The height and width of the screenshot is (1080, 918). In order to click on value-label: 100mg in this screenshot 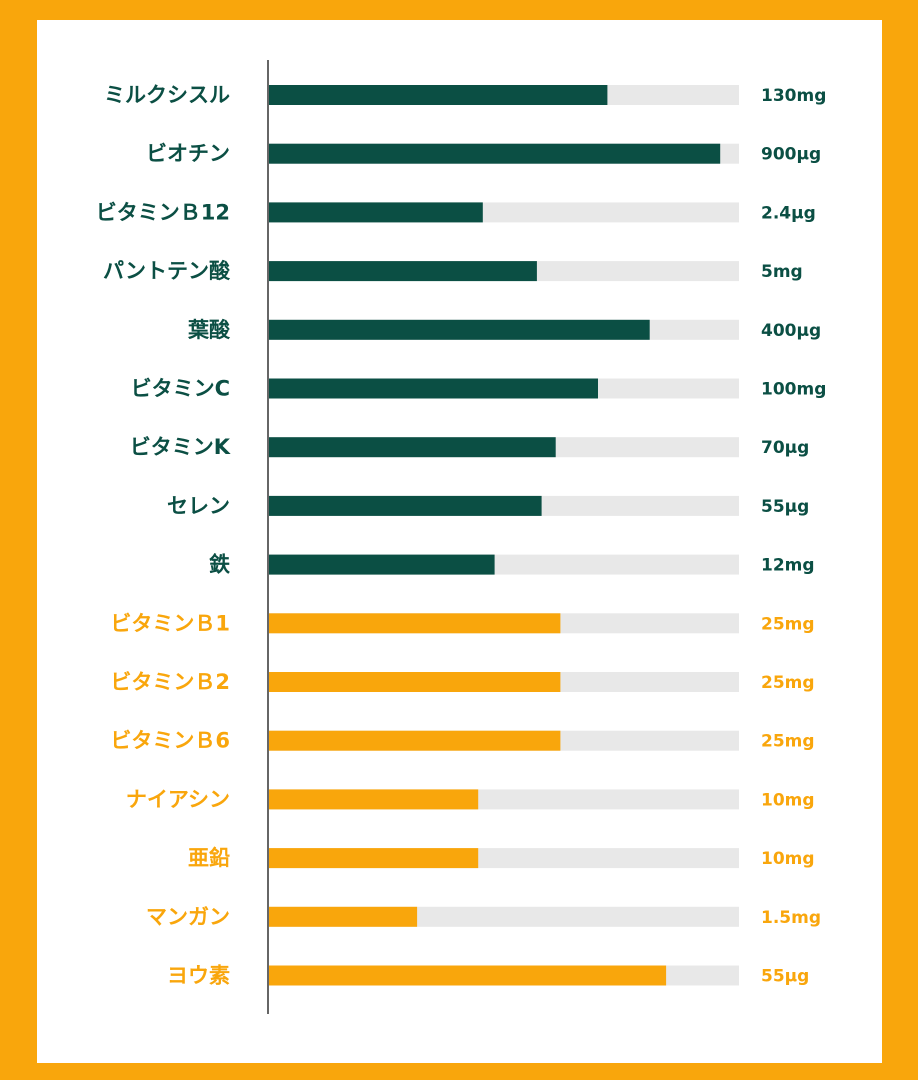, I will do `click(793, 390)`.